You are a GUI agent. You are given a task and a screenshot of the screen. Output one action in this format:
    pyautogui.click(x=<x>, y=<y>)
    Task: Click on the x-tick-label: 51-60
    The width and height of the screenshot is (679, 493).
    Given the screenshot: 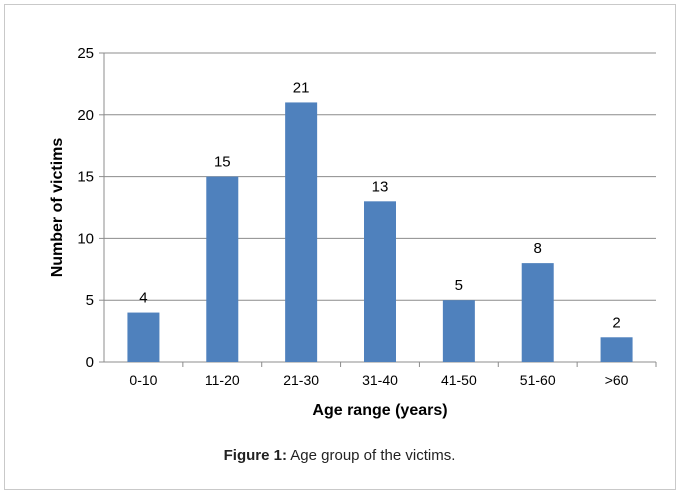 What is the action you would take?
    pyautogui.click(x=538, y=380)
    